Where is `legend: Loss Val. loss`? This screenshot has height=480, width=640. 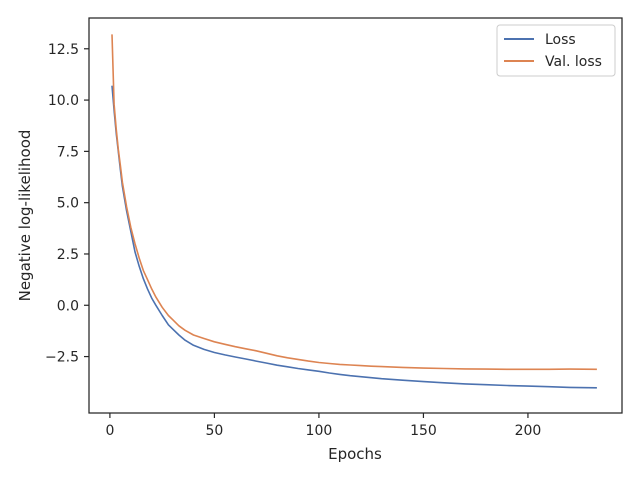 legend: Loss Val. loss is located at coordinates (556, 50).